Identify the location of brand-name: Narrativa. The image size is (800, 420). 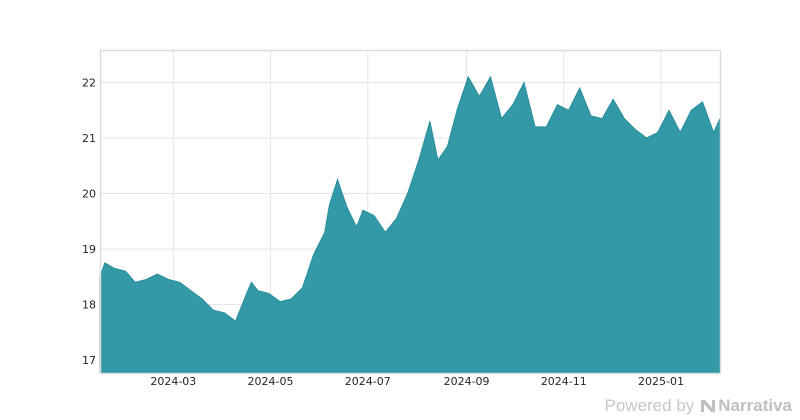
(755, 405).